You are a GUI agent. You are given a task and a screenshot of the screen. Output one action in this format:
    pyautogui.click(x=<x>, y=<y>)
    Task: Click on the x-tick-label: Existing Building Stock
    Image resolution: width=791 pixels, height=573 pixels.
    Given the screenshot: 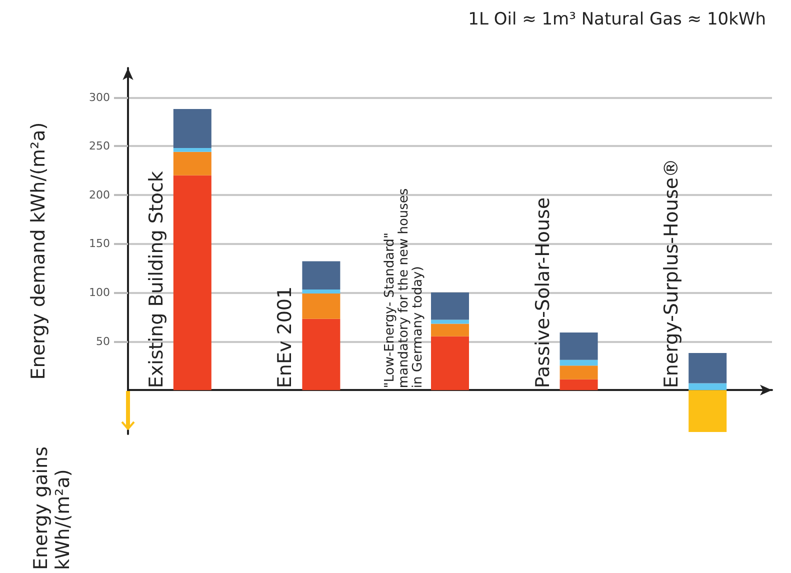 What is the action you would take?
    pyautogui.click(x=156, y=279)
    